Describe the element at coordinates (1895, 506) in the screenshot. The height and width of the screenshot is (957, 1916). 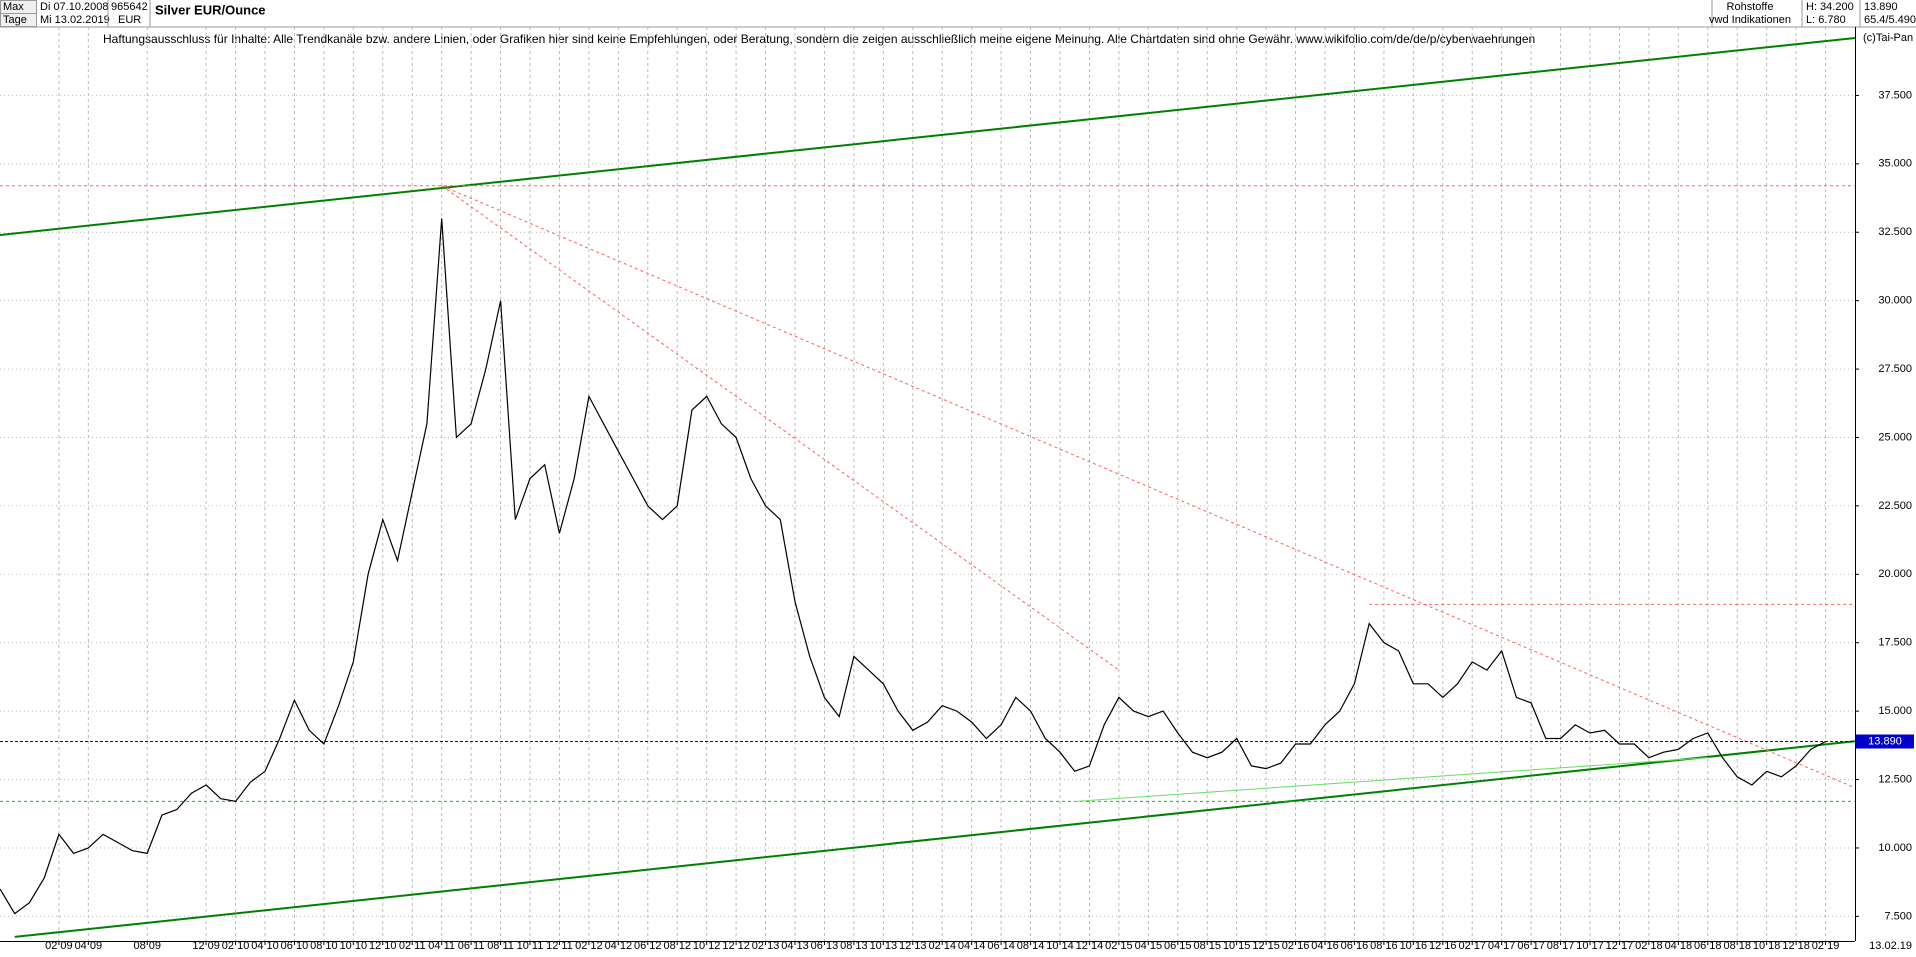
I see `y-tick-label: 22.500` at that location.